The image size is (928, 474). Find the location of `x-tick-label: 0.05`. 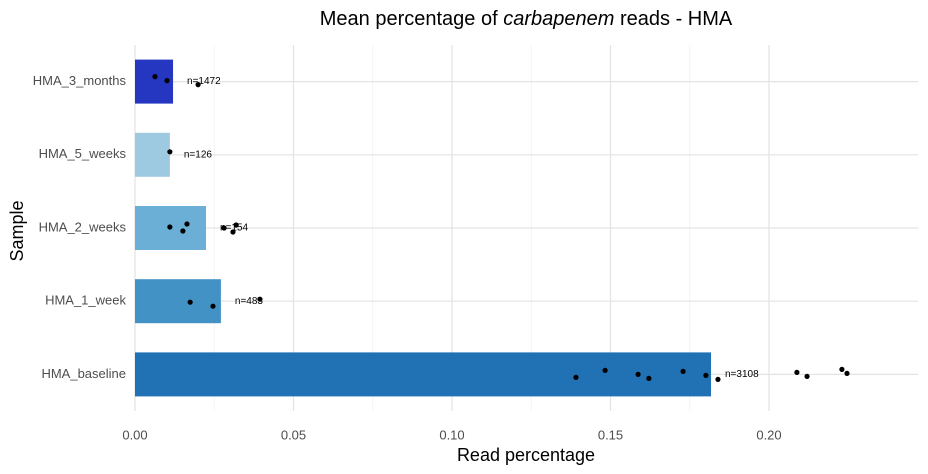

x-tick-label: 0.05 is located at coordinates (293, 434).